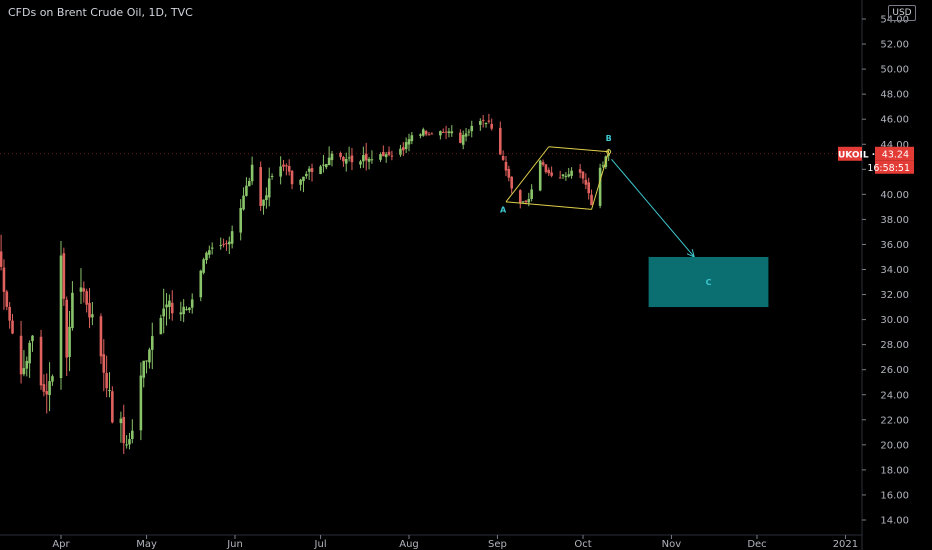 This screenshot has width=932, height=550. What do you see at coordinates (672, 544) in the screenshot?
I see `x-tick-label: Nov` at bounding box center [672, 544].